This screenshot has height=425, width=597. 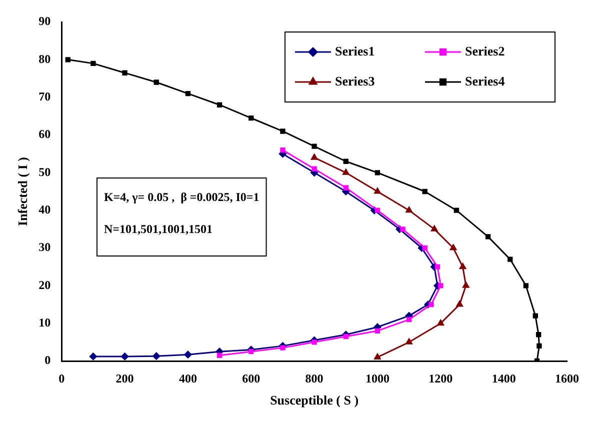 I want to click on y-tick-label: 20, so click(x=44, y=285).